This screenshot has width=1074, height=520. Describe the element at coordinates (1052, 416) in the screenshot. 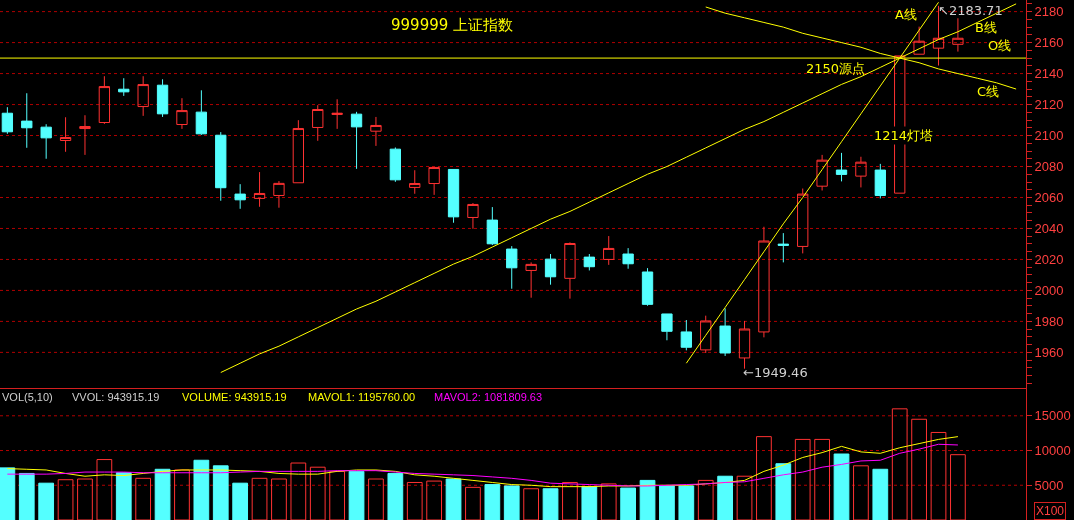

I see `y-tick-label: 15000` at that location.